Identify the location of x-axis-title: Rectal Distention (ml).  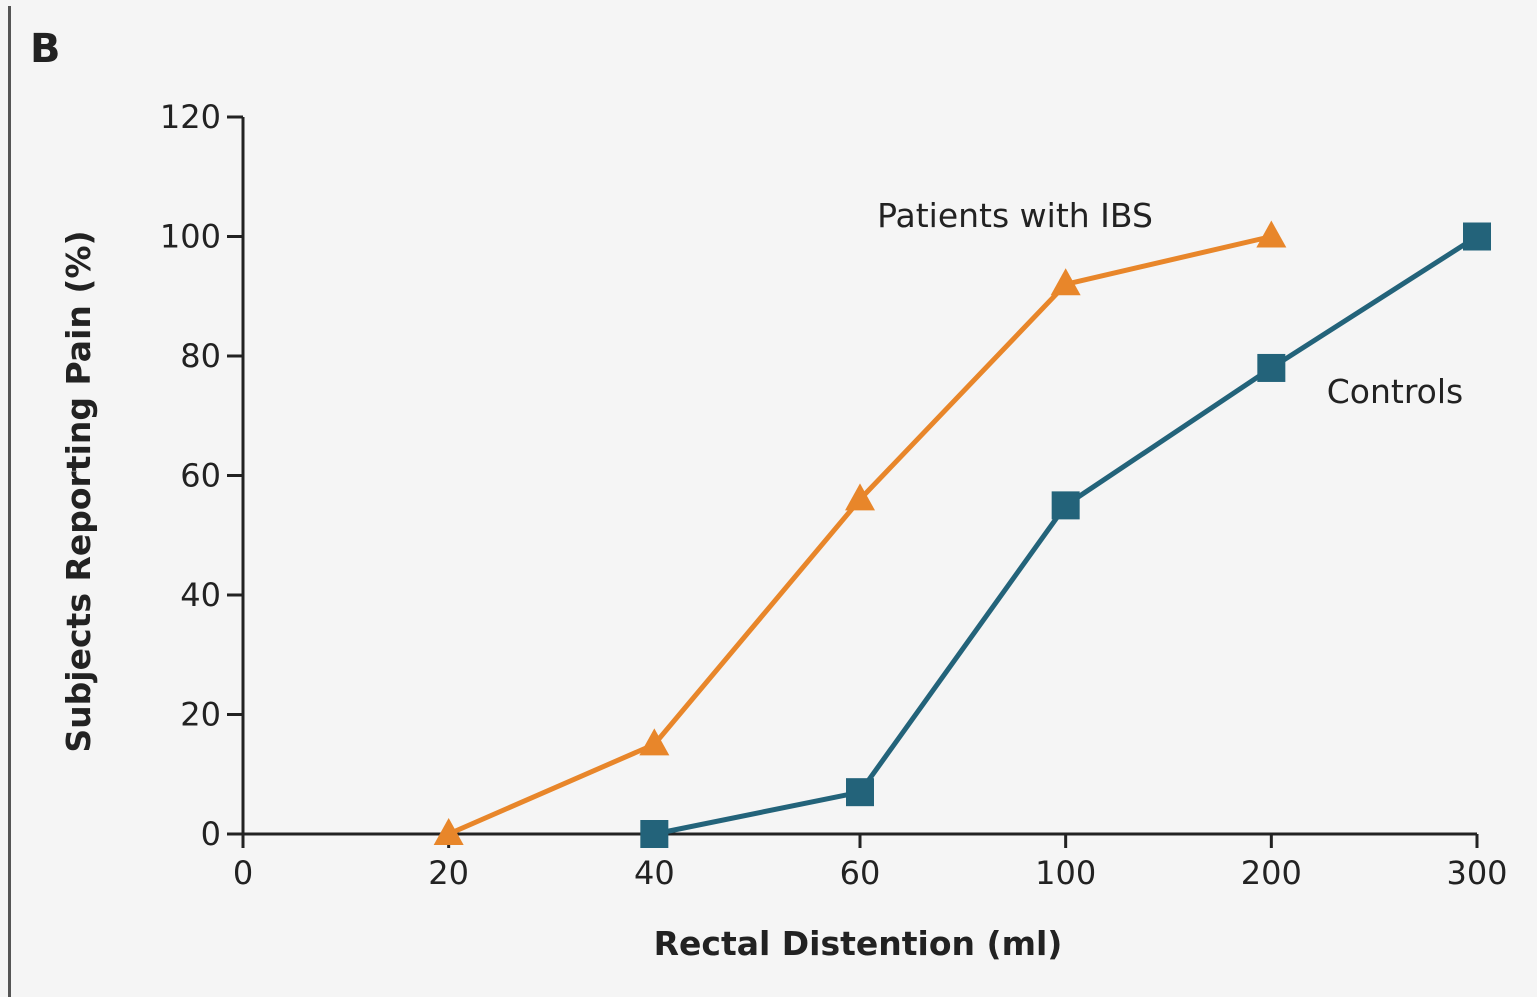
(858, 943).